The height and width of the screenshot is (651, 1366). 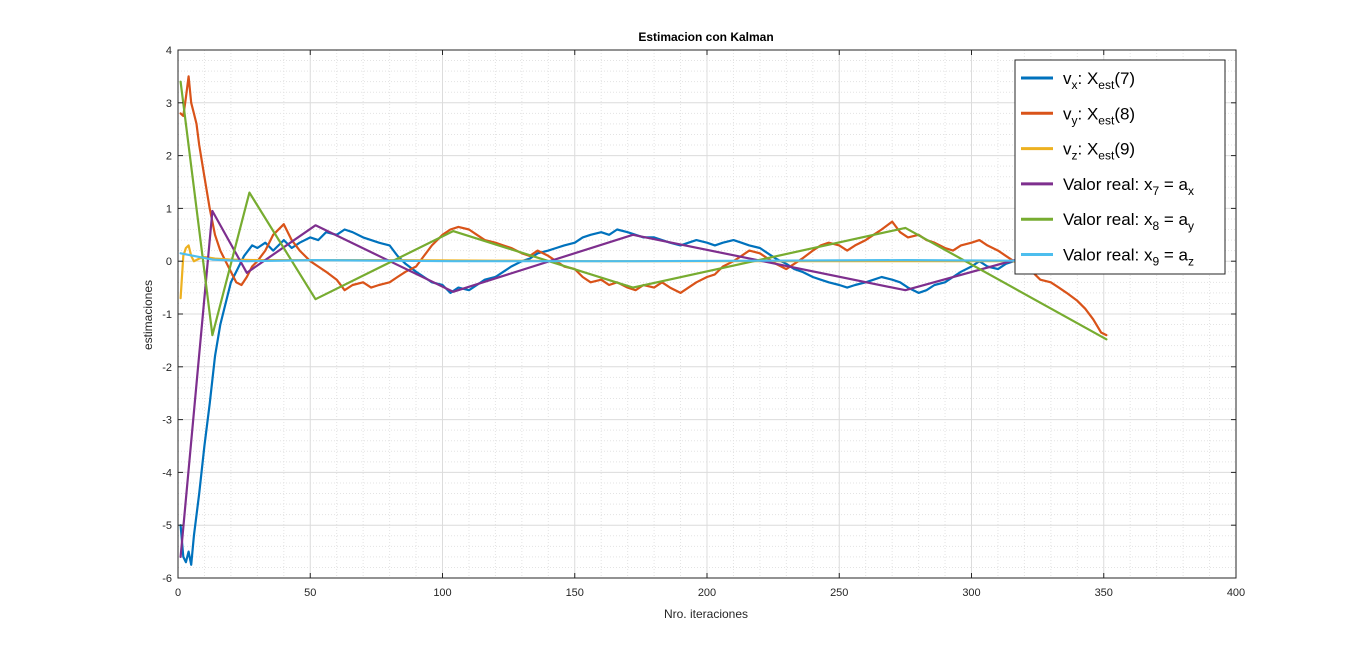 What do you see at coordinates (178, 593) in the screenshot?
I see `x-tick-label: 0` at bounding box center [178, 593].